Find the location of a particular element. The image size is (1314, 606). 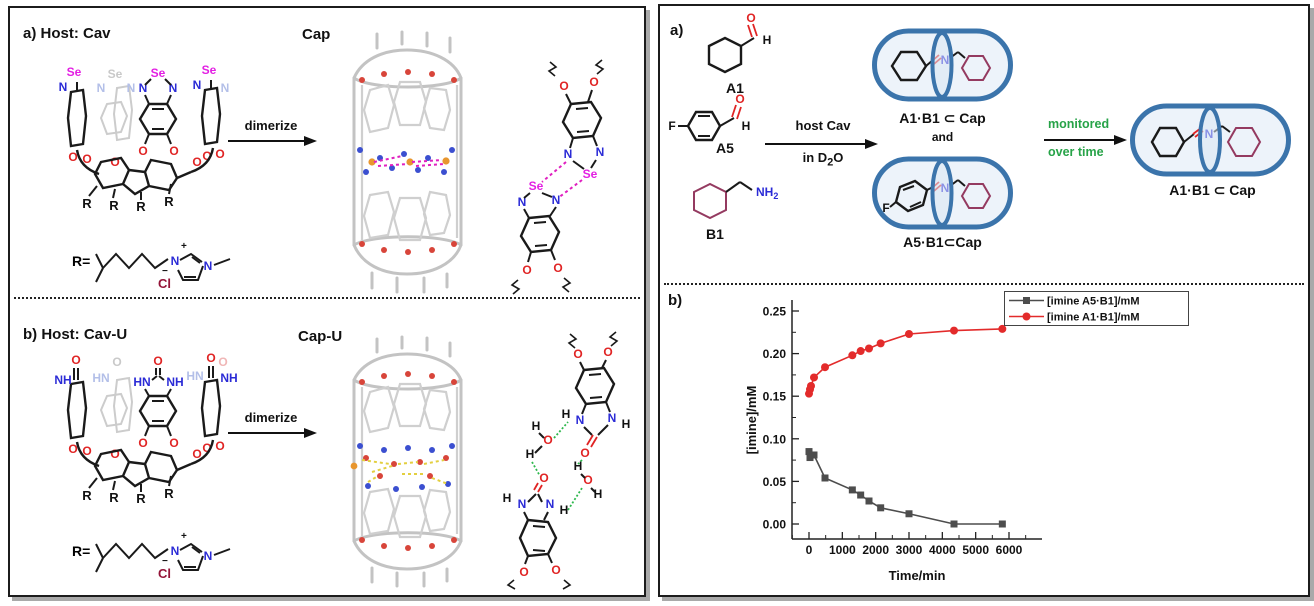

a5-label: A5 is located at coordinates (725, 148).